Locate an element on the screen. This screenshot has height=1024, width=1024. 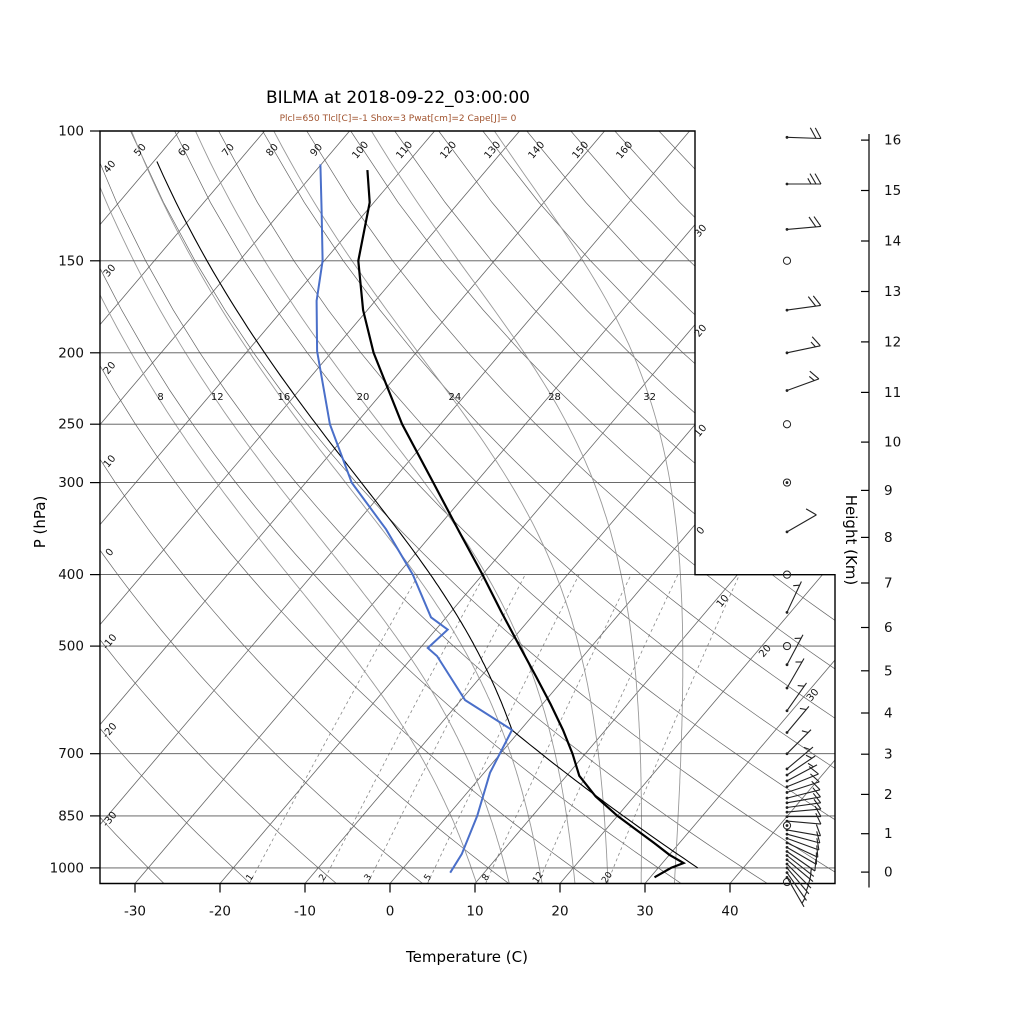
svg-text: 400 is located at coordinates (71, 575).